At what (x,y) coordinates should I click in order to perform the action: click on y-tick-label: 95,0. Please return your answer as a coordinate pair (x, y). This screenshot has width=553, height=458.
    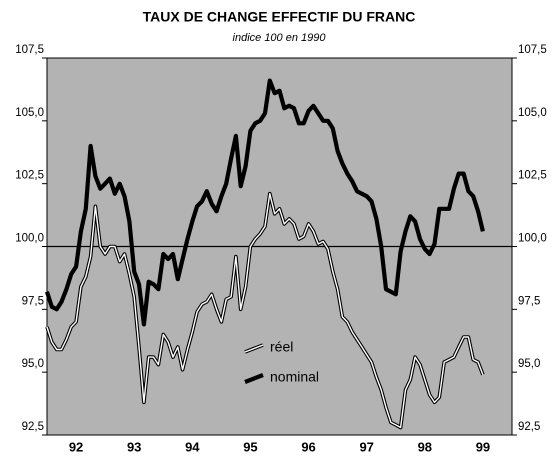
    Looking at the image, I should click on (33, 364).